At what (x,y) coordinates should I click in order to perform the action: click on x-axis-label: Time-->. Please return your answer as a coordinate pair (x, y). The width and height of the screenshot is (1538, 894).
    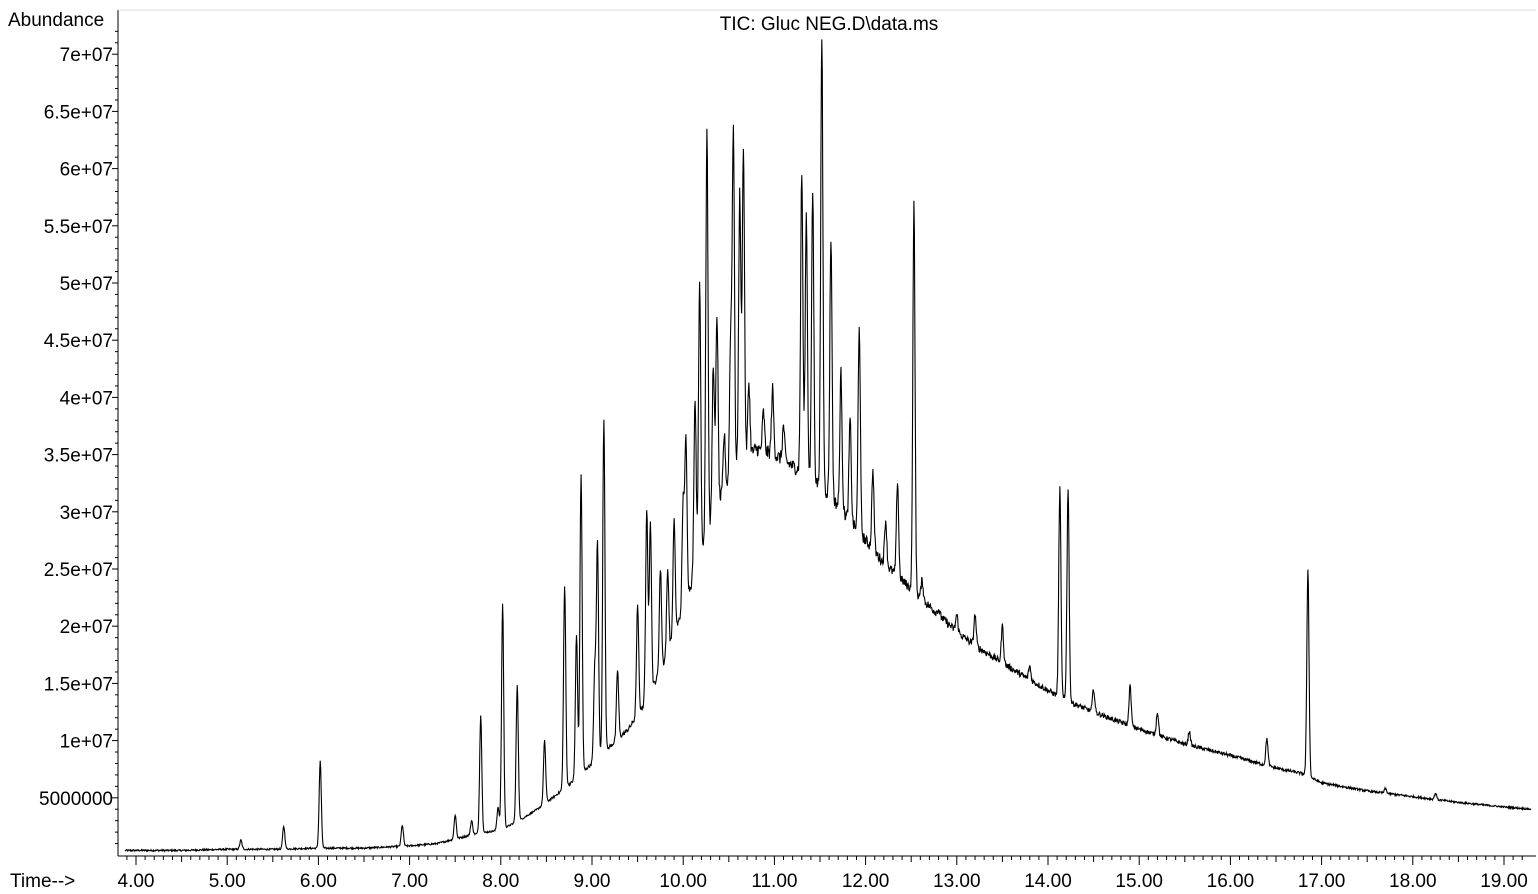
    Looking at the image, I should click on (42, 881).